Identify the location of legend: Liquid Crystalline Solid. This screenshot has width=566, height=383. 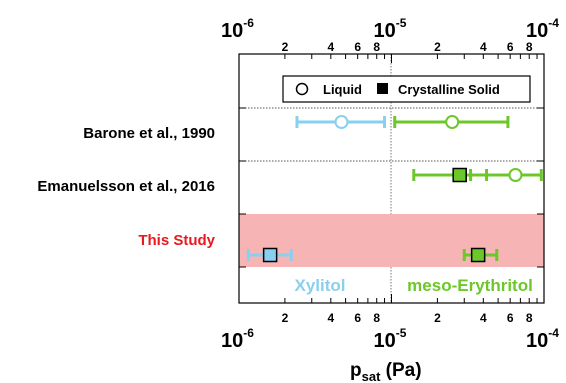
(406, 89).